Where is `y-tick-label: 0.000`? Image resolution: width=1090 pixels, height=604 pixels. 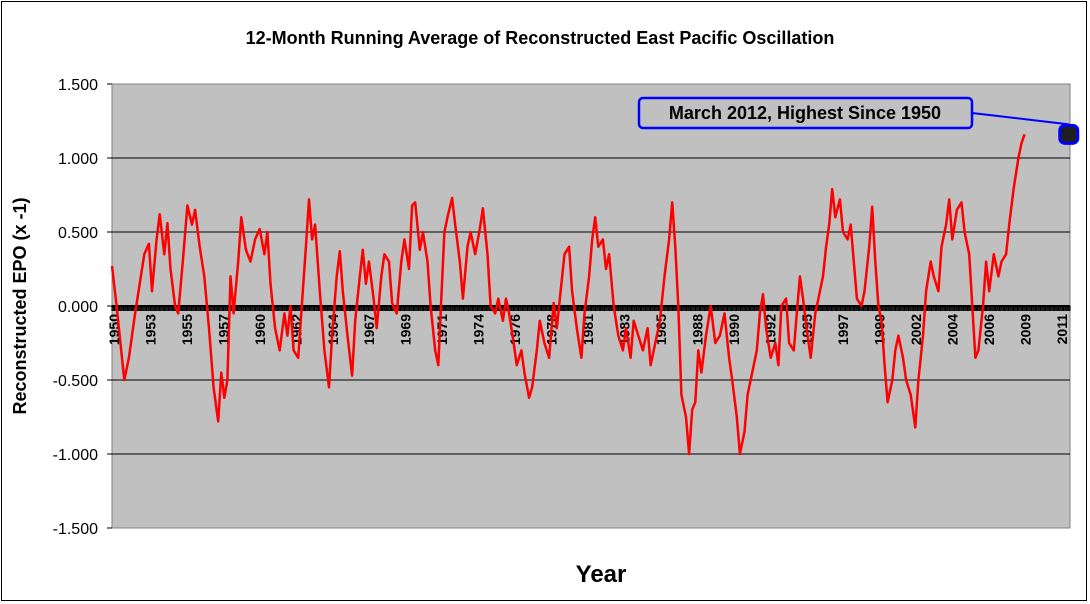 y-tick-label: 0.000 is located at coordinates (78, 307).